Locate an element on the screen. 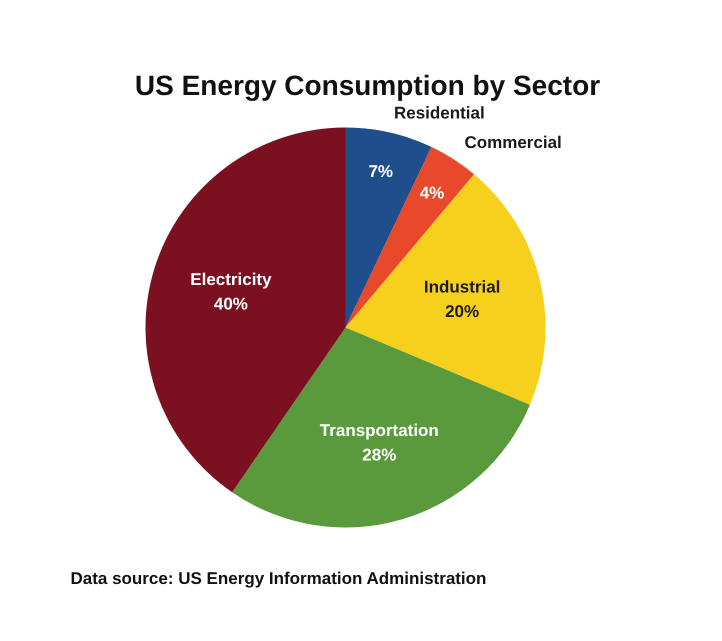 Image resolution: width=722 pixels, height=641 pixels. slice-label: Commercial is located at coordinates (513, 142).